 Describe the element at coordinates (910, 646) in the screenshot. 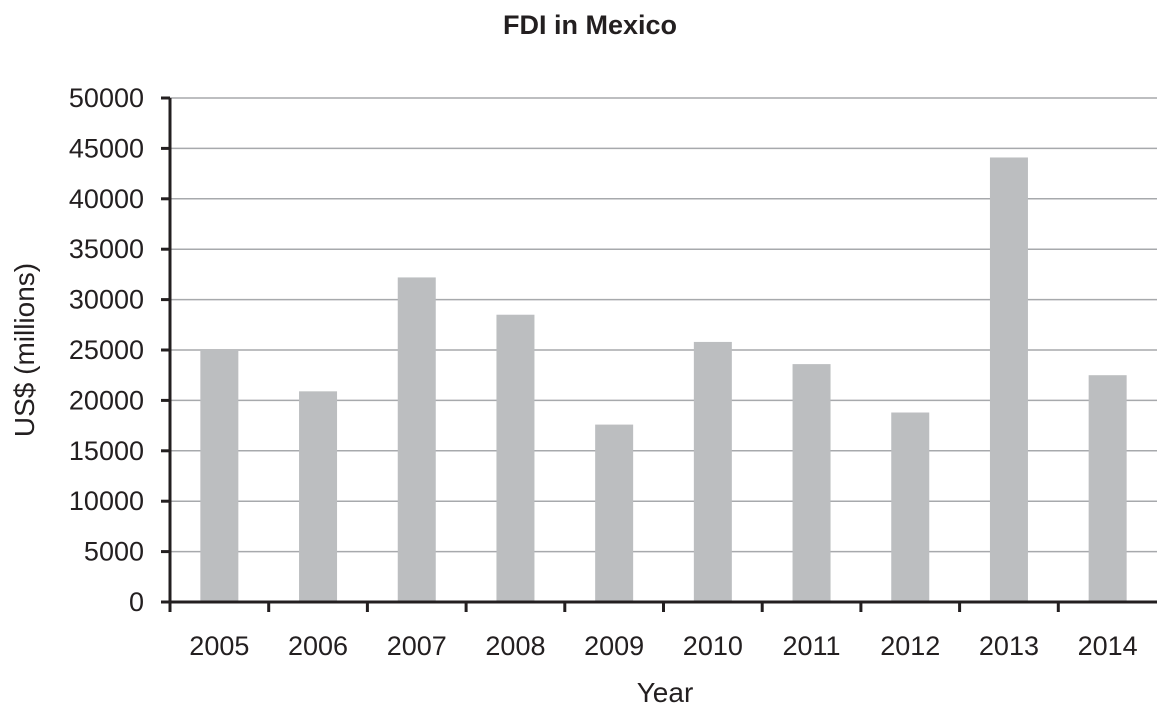

I see `x-tick-label-2012: 2012` at that location.